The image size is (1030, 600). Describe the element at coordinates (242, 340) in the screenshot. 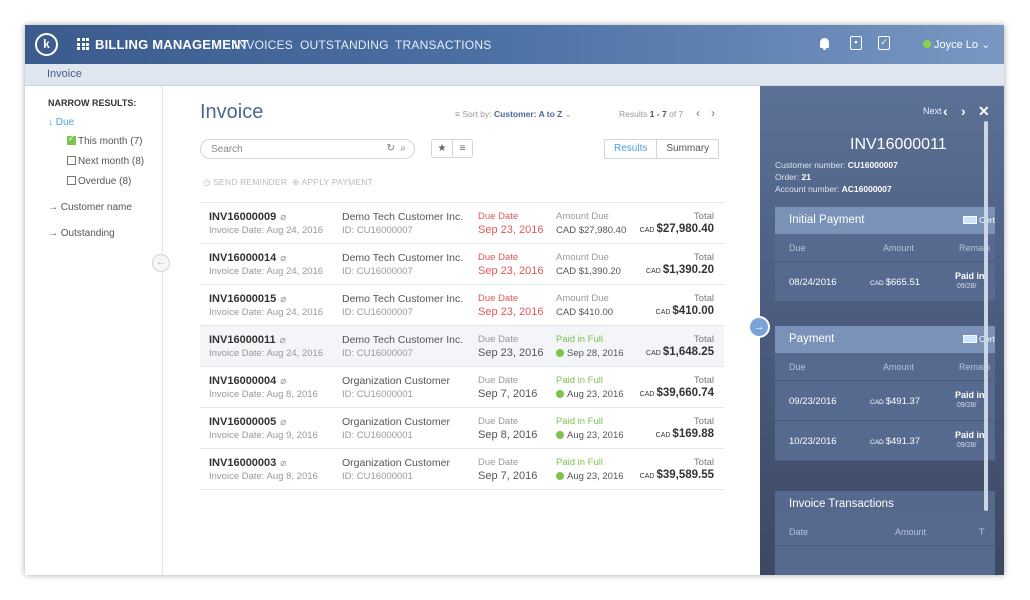

I see `invoice-id: INV16000011` at that location.